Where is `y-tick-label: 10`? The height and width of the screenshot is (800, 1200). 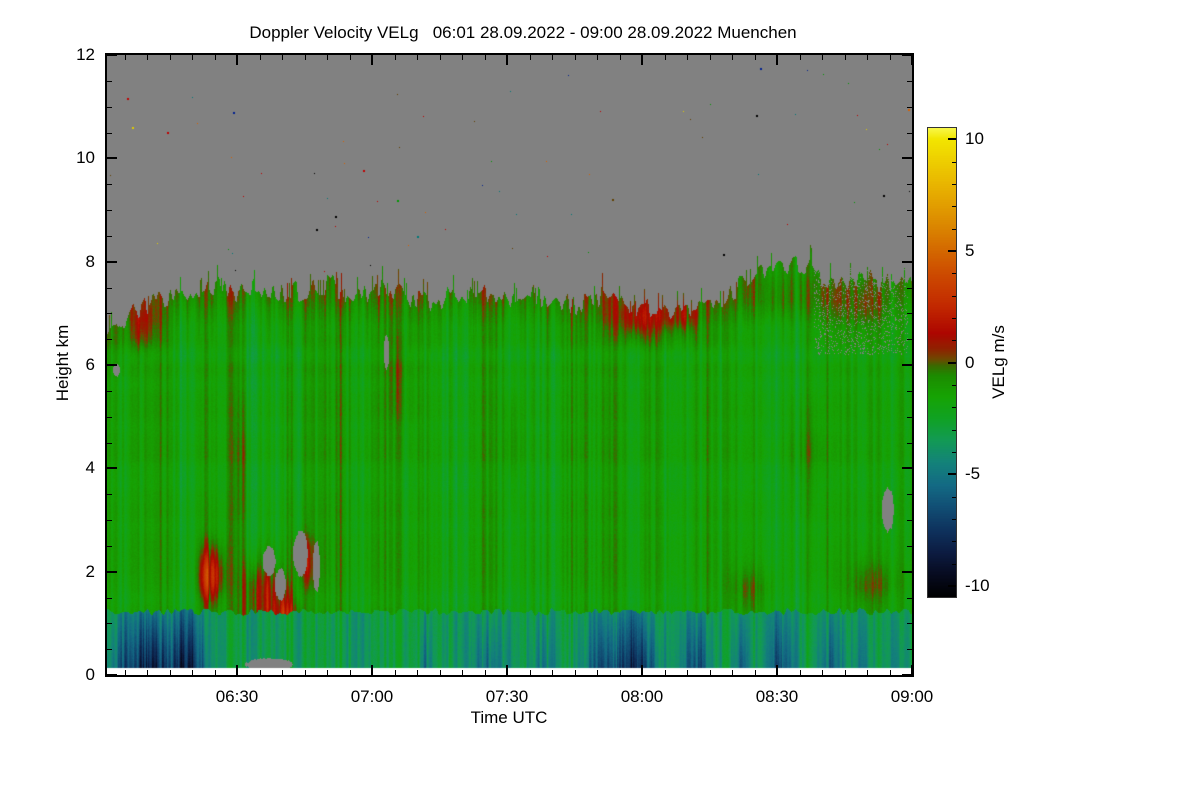 y-tick-label: 10 is located at coordinates (85, 157).